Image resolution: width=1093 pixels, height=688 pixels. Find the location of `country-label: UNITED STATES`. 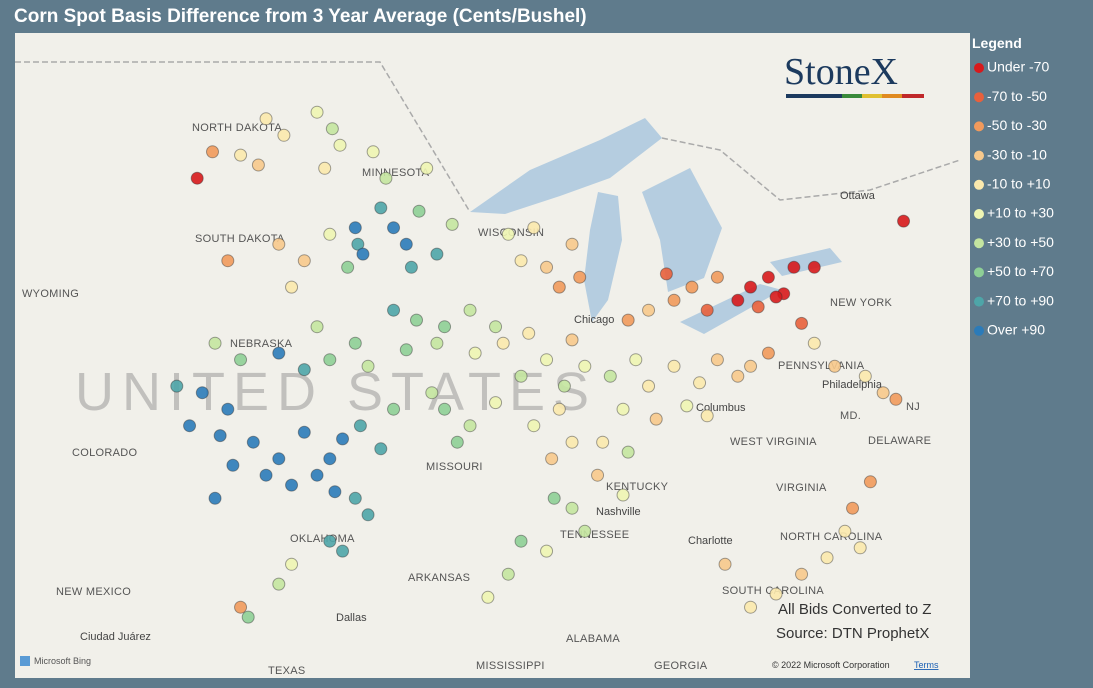

country-label: UNITED STATES is located at coordinates (336, 392).